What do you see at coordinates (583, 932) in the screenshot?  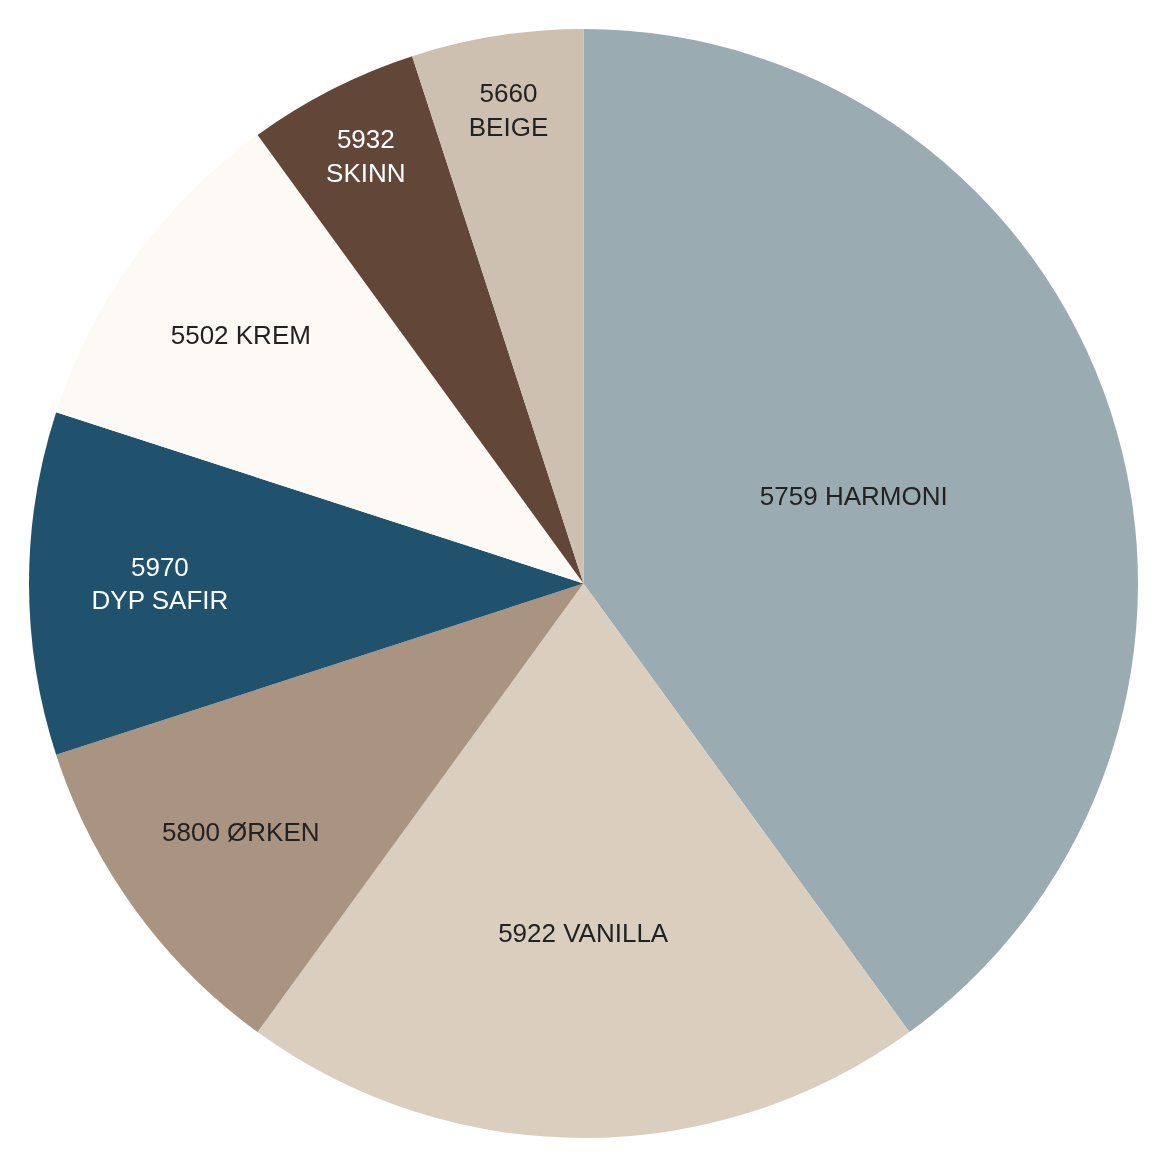 I see `slice-label: 5922 VANILLA` at bounding box center [583, 932].